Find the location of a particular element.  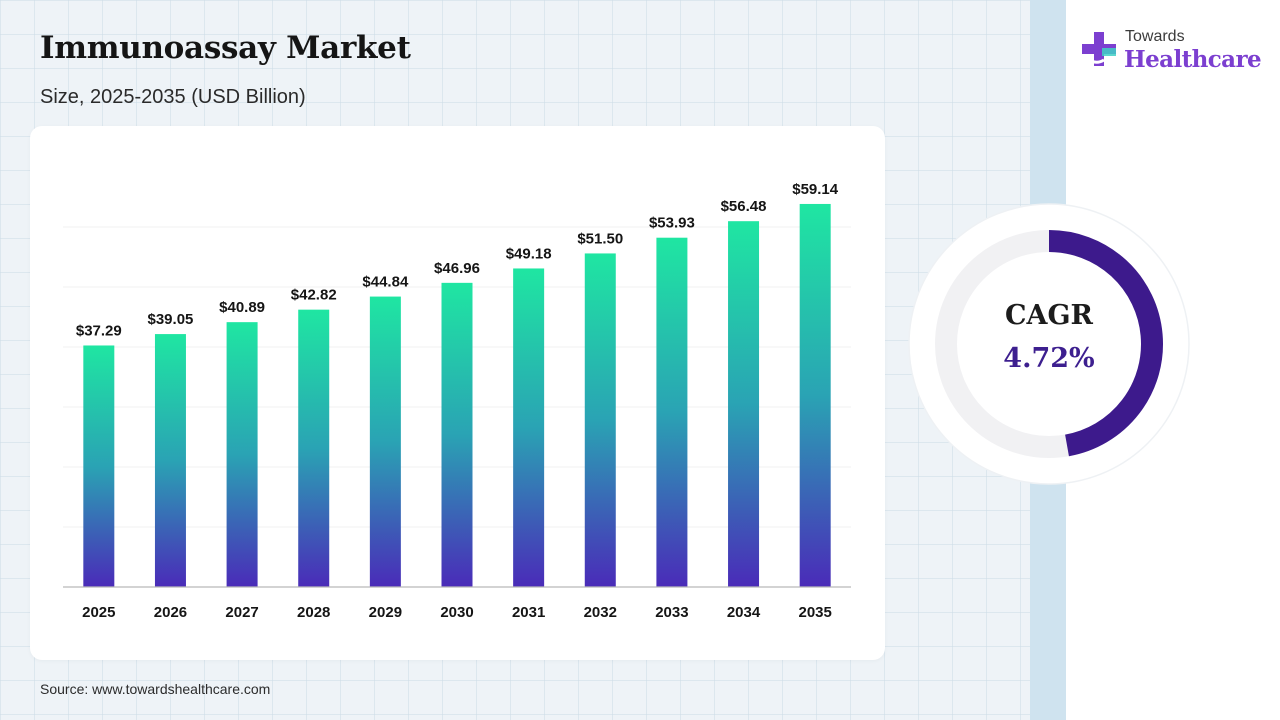

bar-2030 is located at coordinates (457, 434).